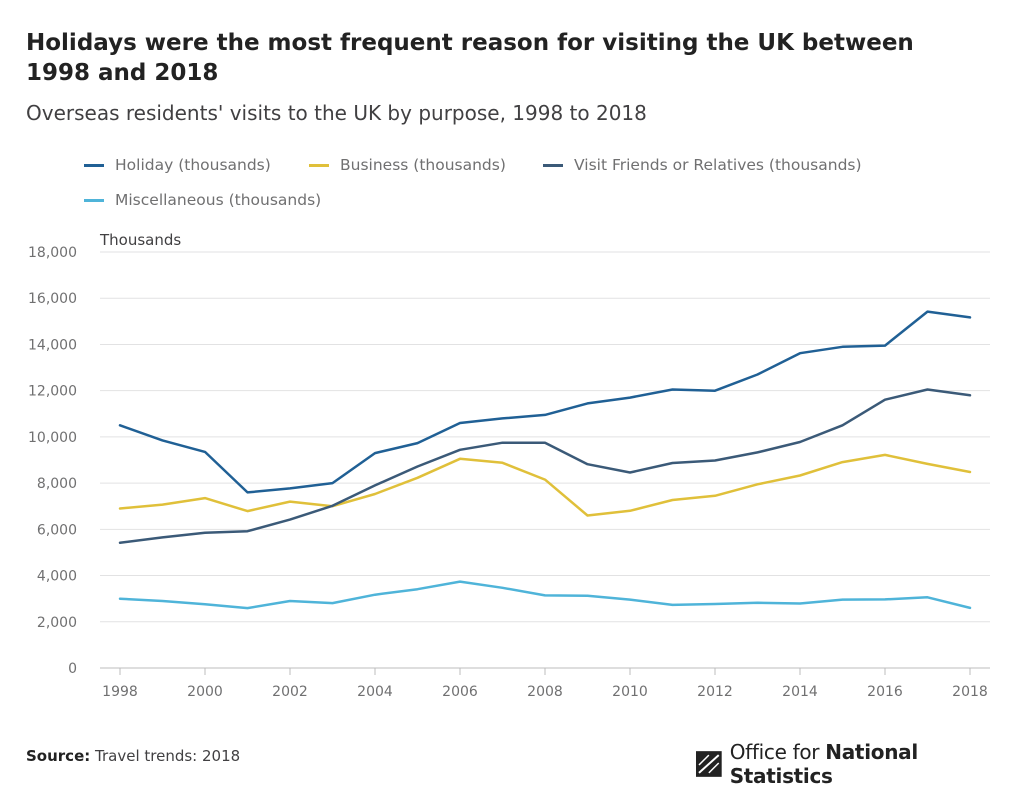 This screenshot has height=792, width=1024. I want to click on legend-item-misc: Miscellaneous (thousands), so click(202, 200).